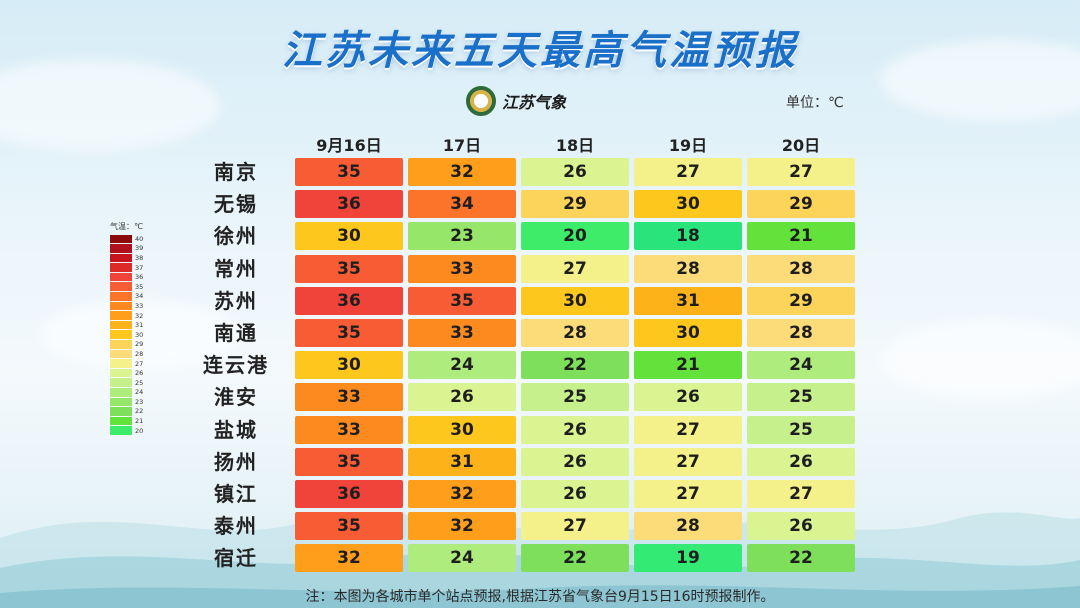  I want to click on column-header: 9月16日, so click(349, 145).